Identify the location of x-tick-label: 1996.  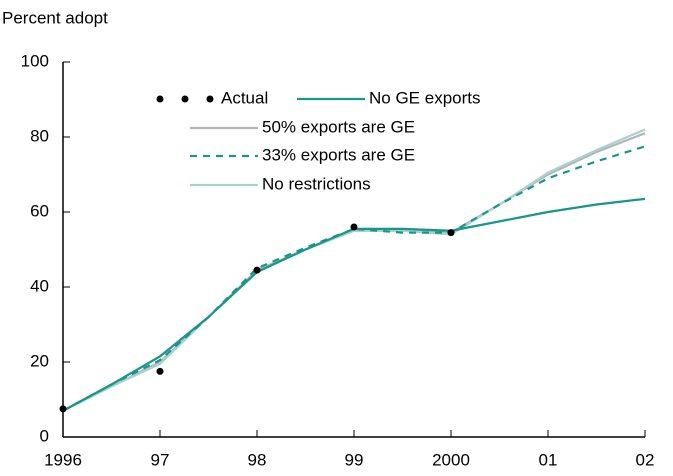
(63, 459).